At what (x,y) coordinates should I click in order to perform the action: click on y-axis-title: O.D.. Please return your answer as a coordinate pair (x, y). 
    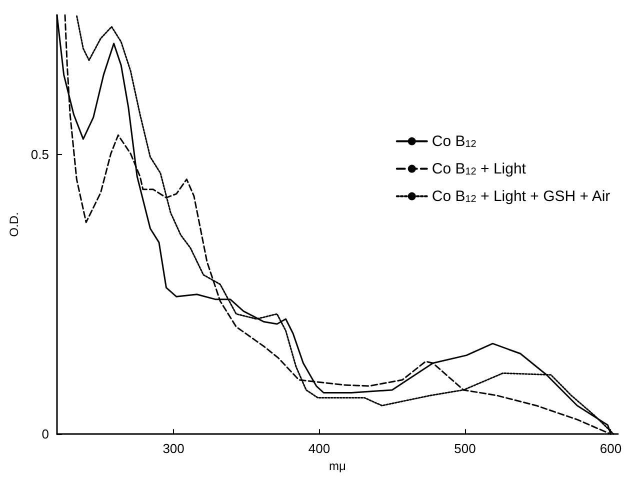
    Looking at the image, I should click on (14, 224).